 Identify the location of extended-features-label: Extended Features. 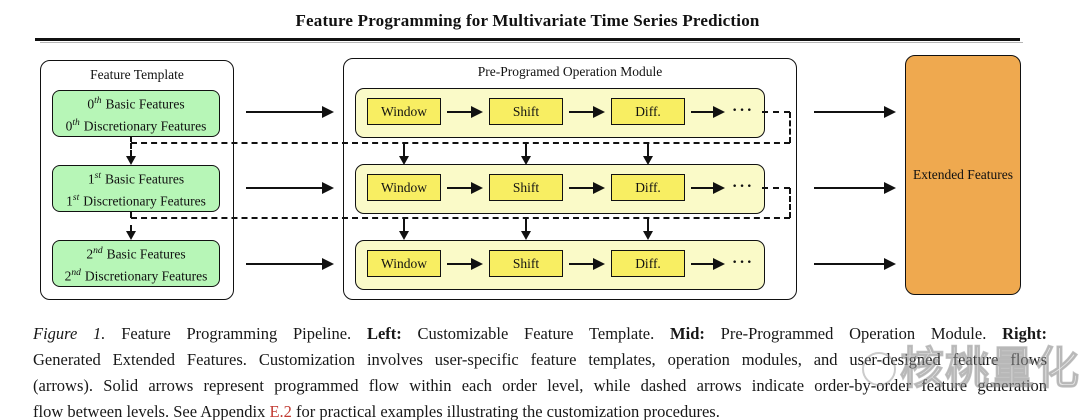
(963, 174).